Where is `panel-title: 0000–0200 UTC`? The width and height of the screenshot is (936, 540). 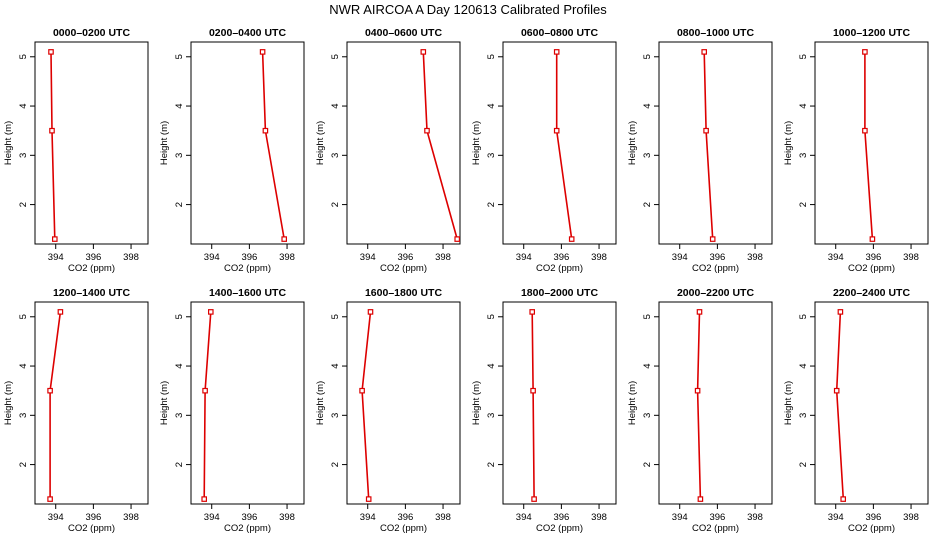 panel-title: 0000–0200 UTC is located at coordinates (91, 33).